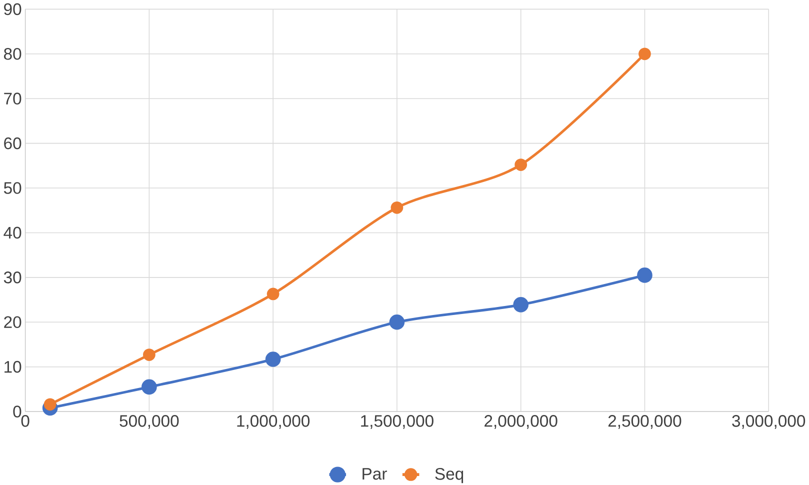 The height and width of the screenshot is (485, 809). What do you see at coordinates (273, 422) in the screenshot?
I see `x-tick-label: 1,000,000` at bounding box center [273, 422].